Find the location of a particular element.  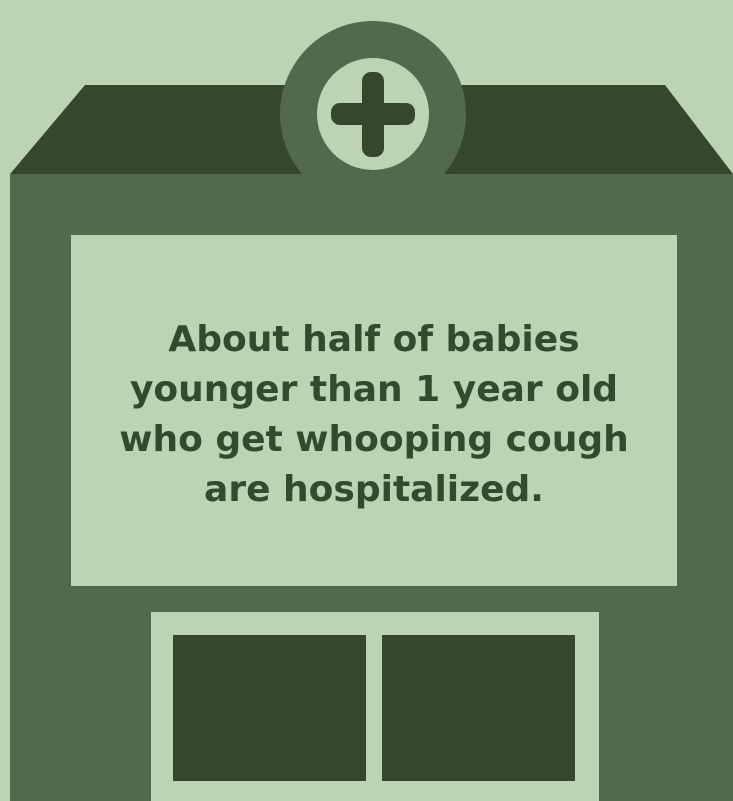

right-door-panel is located at coordinates (478, 708).